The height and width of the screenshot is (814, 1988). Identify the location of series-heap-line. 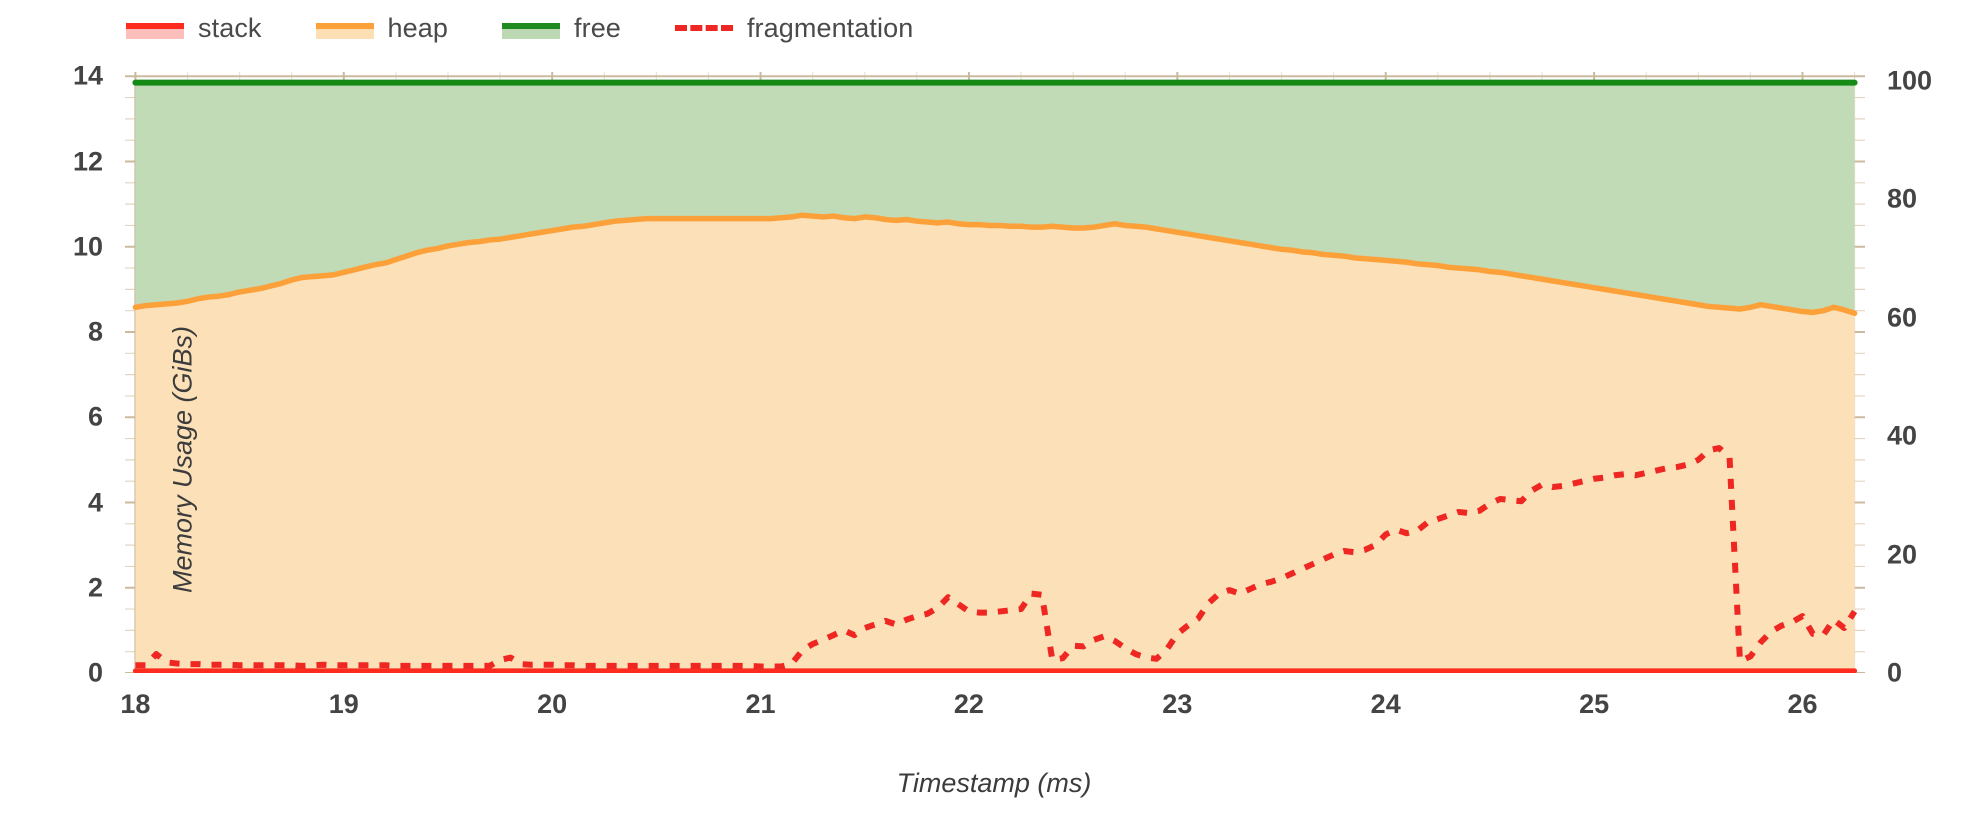
(995, 264).